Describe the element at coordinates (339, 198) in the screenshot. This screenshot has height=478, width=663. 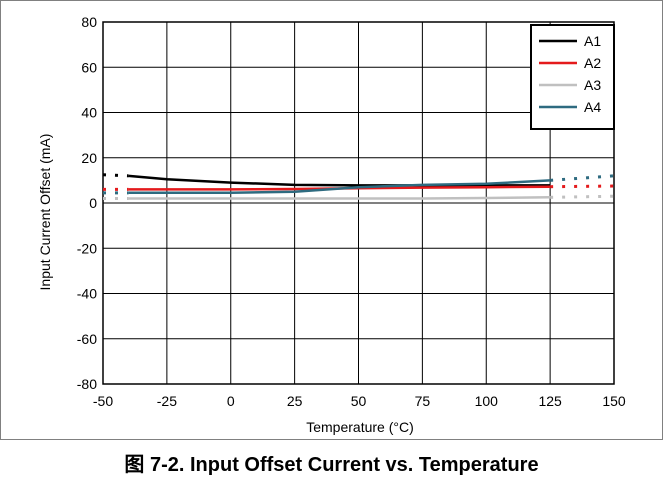
I see `series-a3-line` at that location.